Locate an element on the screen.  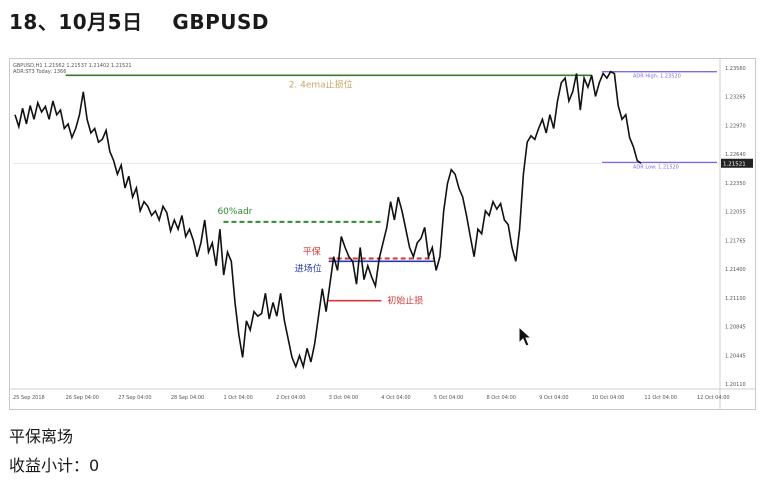
x-tick-label: 25 Sep 2018 is located at coordinates (29, 398).